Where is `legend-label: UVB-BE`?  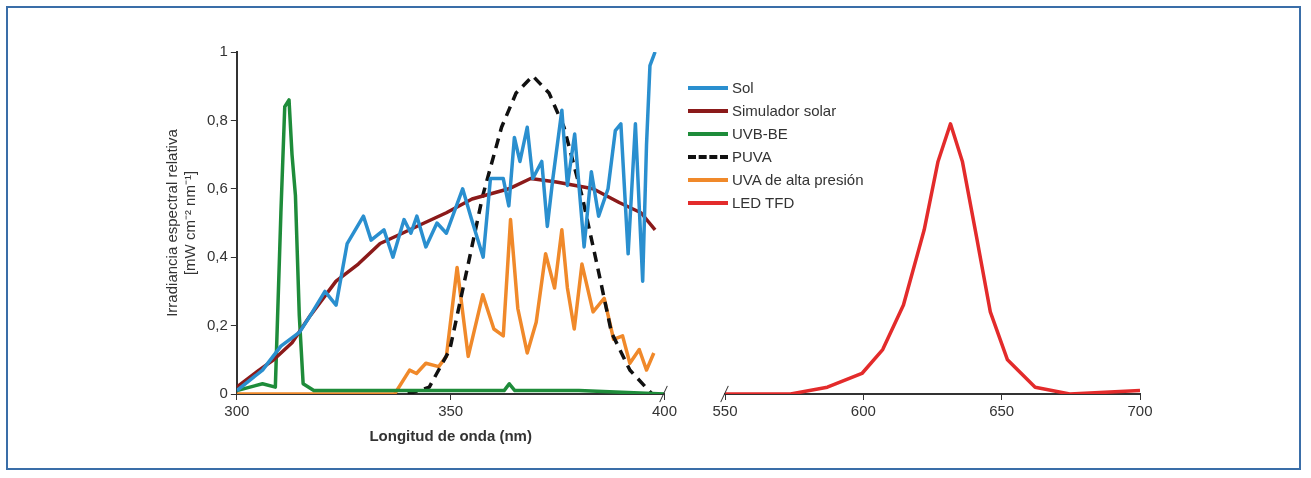
legend-label: UVB-BE is located at coordinates (760, 133).